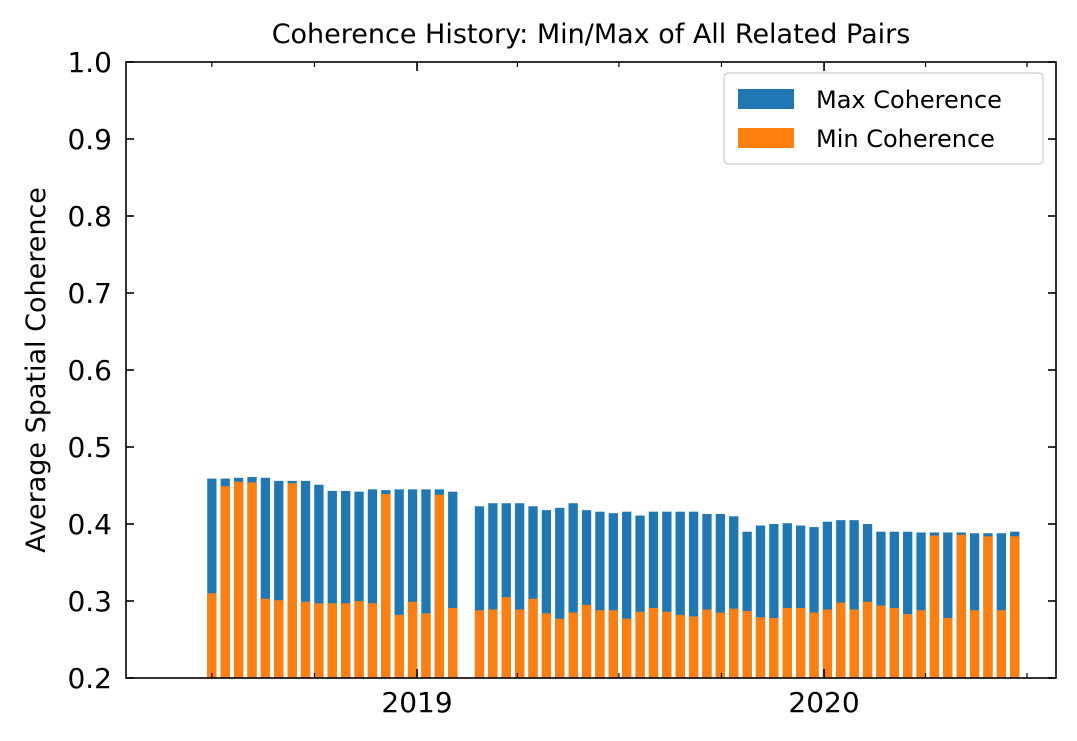 The width and height of the screenshot is (1077, 741). What do you see at coordinates (416, 702) in the screenshot?
I see `x-tick-label: 2019` at bounding box center [416, 702].